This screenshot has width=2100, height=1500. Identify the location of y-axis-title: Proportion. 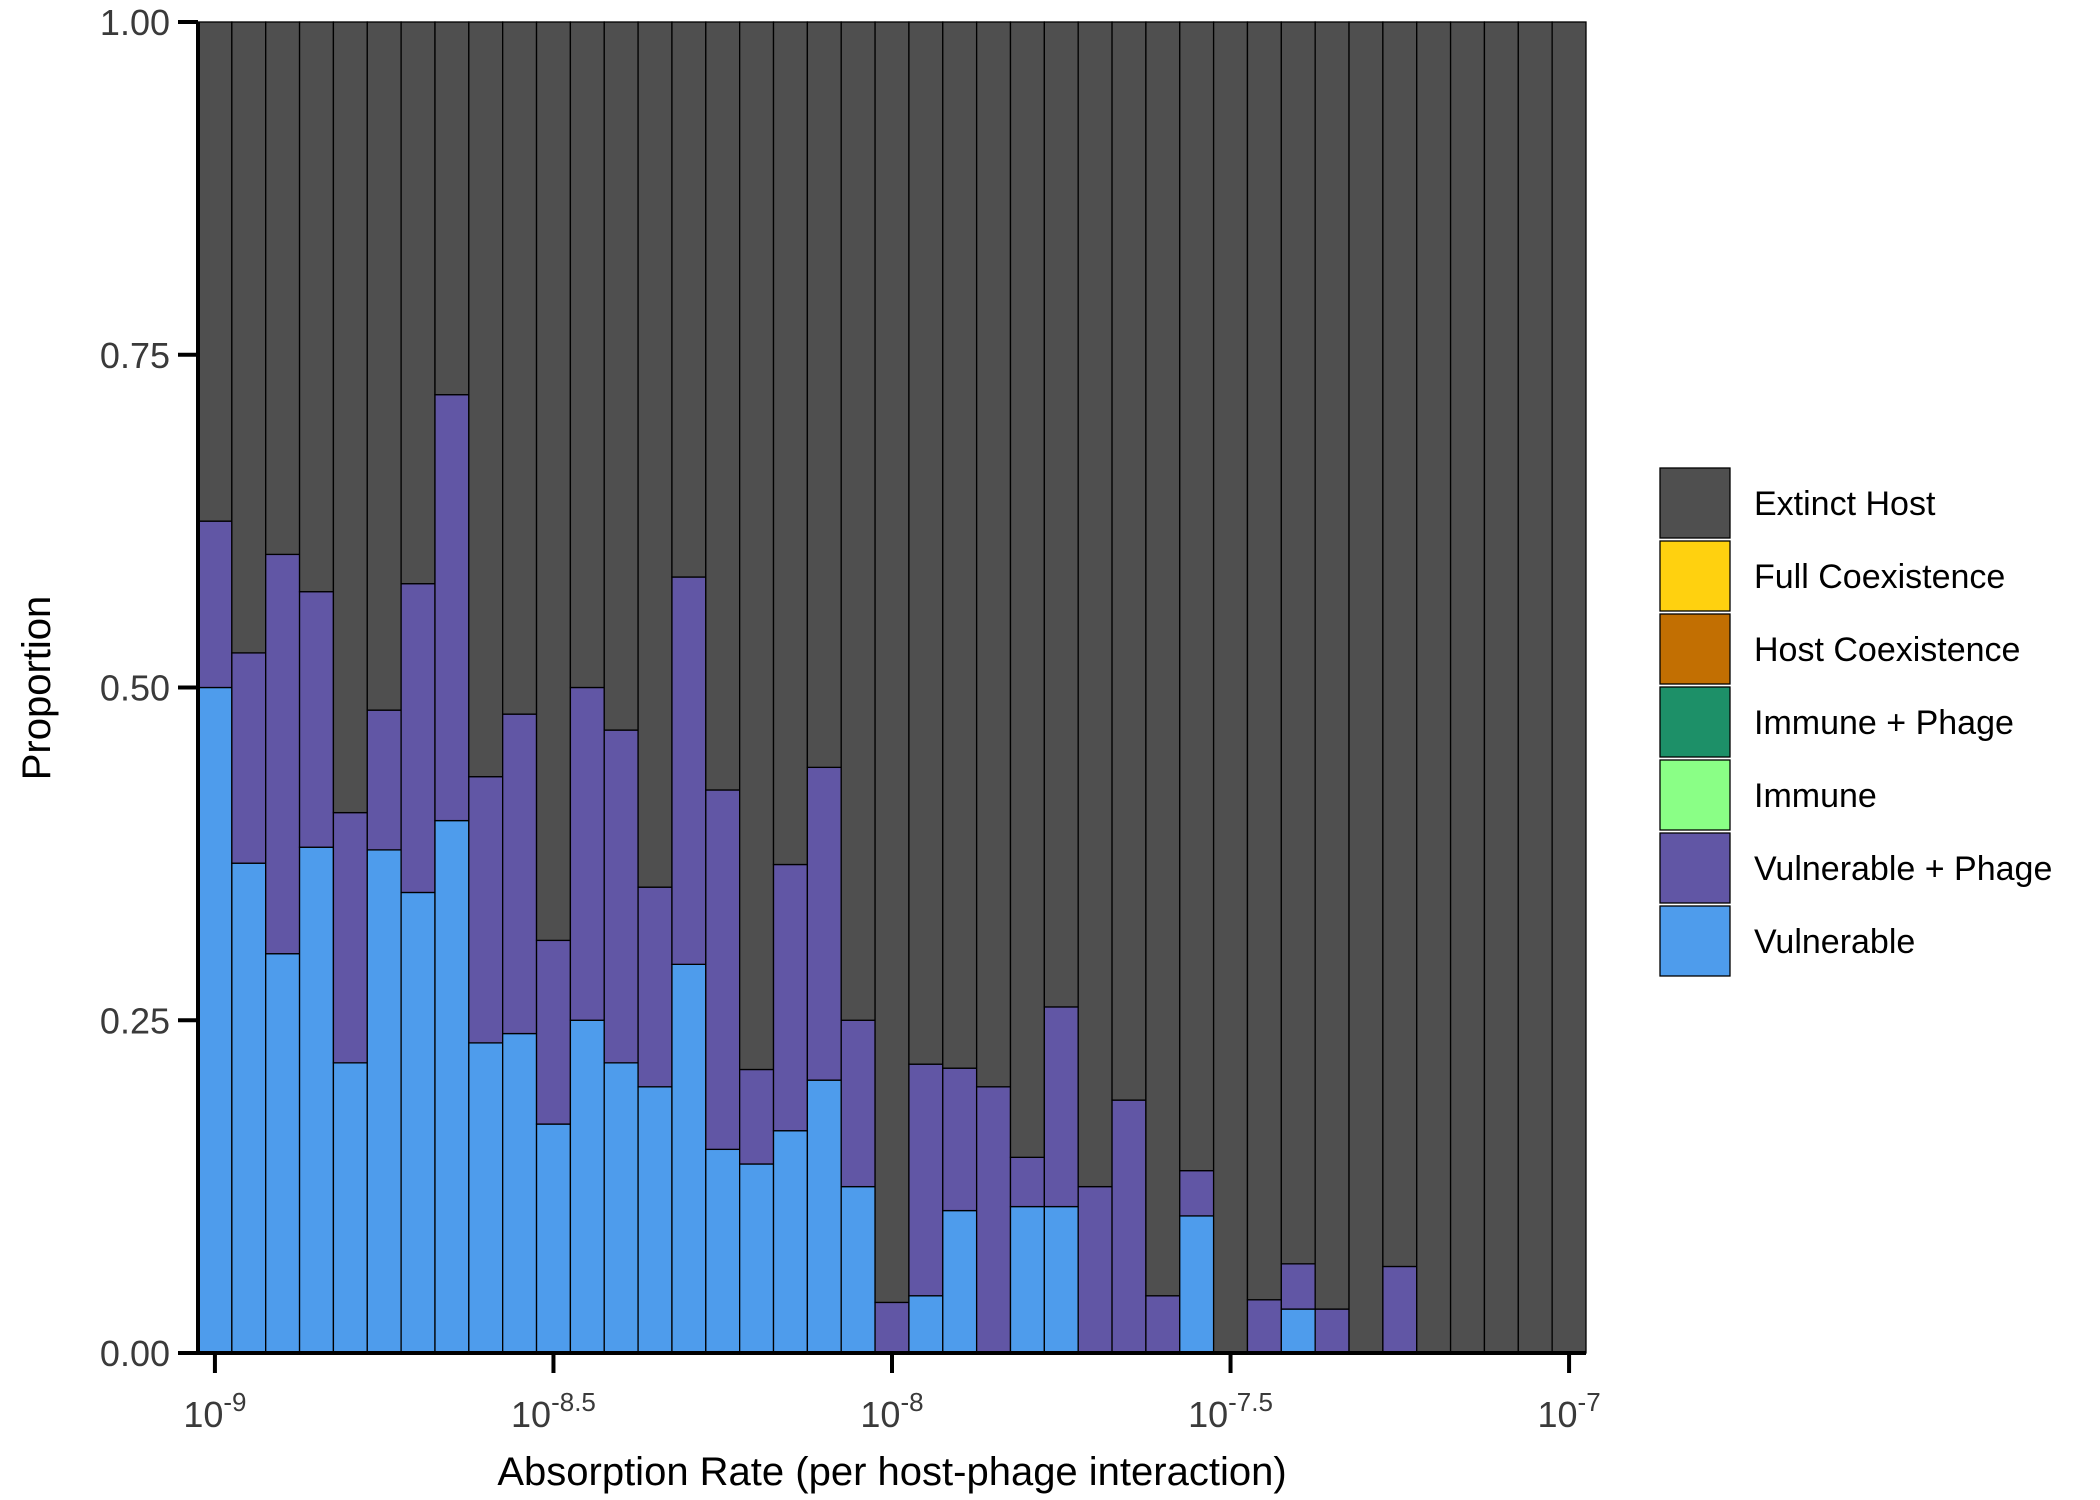
(37, 688).